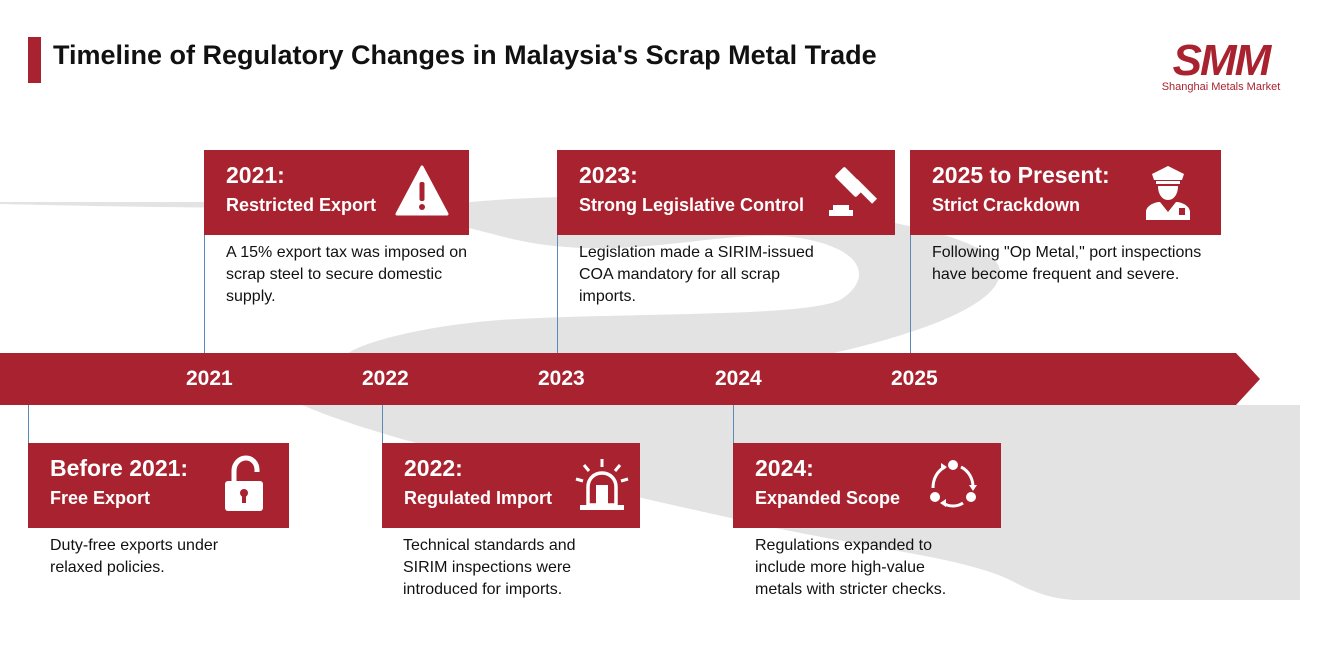 Image resolution: width=1333 pixels, height=663 pixels. Describe the element at coordinates (828, 498) in the screenshot. I see `event-subheading: Expanded Scope` at that location.